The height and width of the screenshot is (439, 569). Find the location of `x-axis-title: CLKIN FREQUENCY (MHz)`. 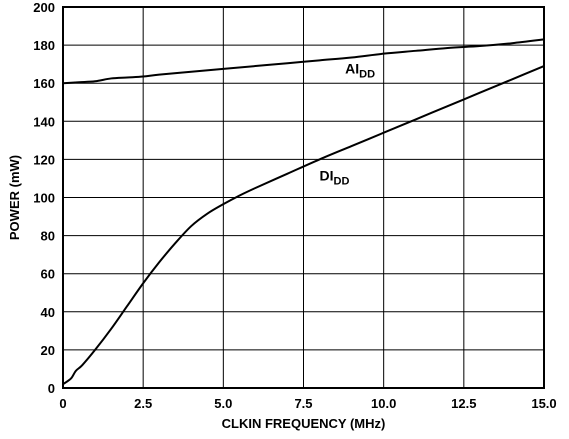

x-axis-title: CLKIN FREQUENCY (MHz) is located at coordinates (304, 423).